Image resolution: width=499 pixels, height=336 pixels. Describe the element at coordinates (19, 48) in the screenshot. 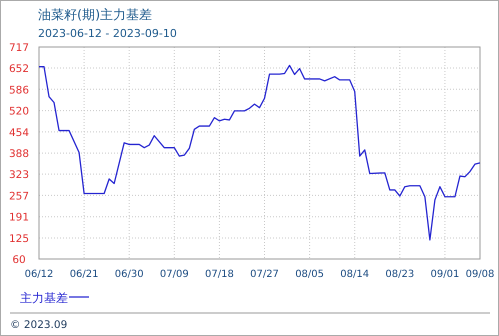

I see `y-tick-label: 717` at that location.